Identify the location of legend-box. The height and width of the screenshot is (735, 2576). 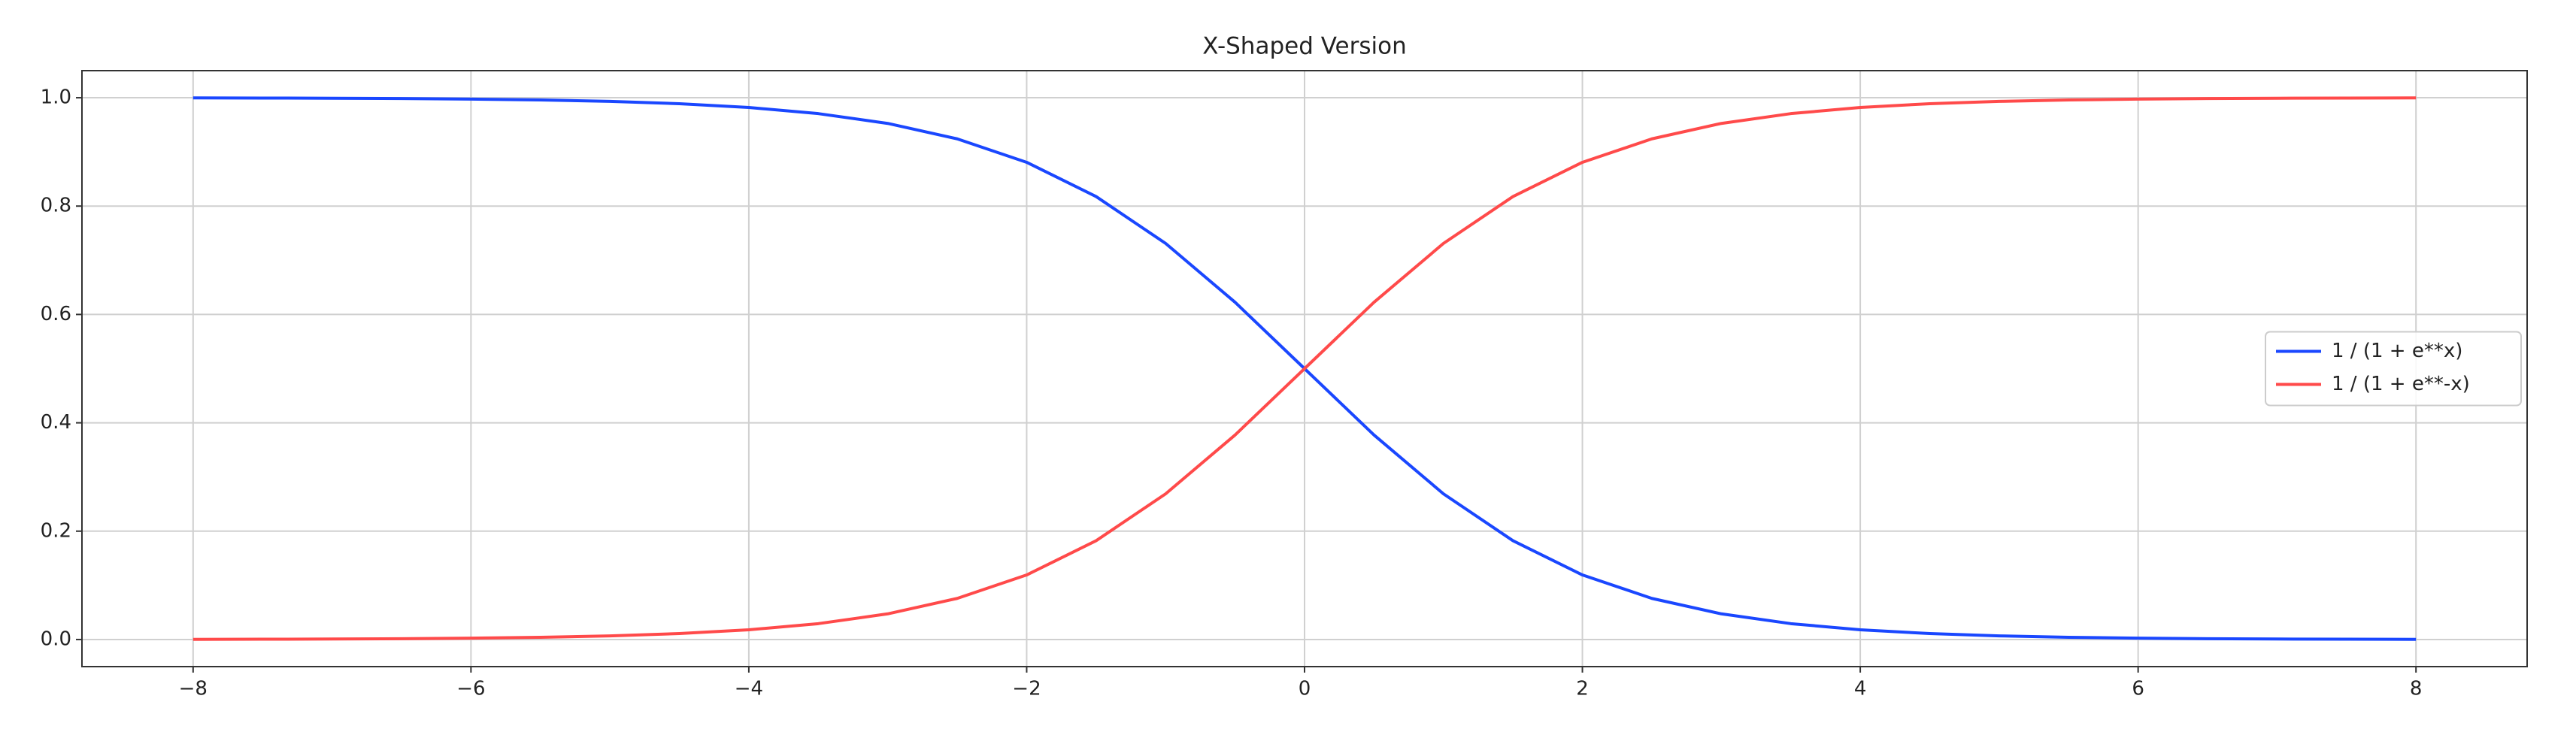
(2393, 369).